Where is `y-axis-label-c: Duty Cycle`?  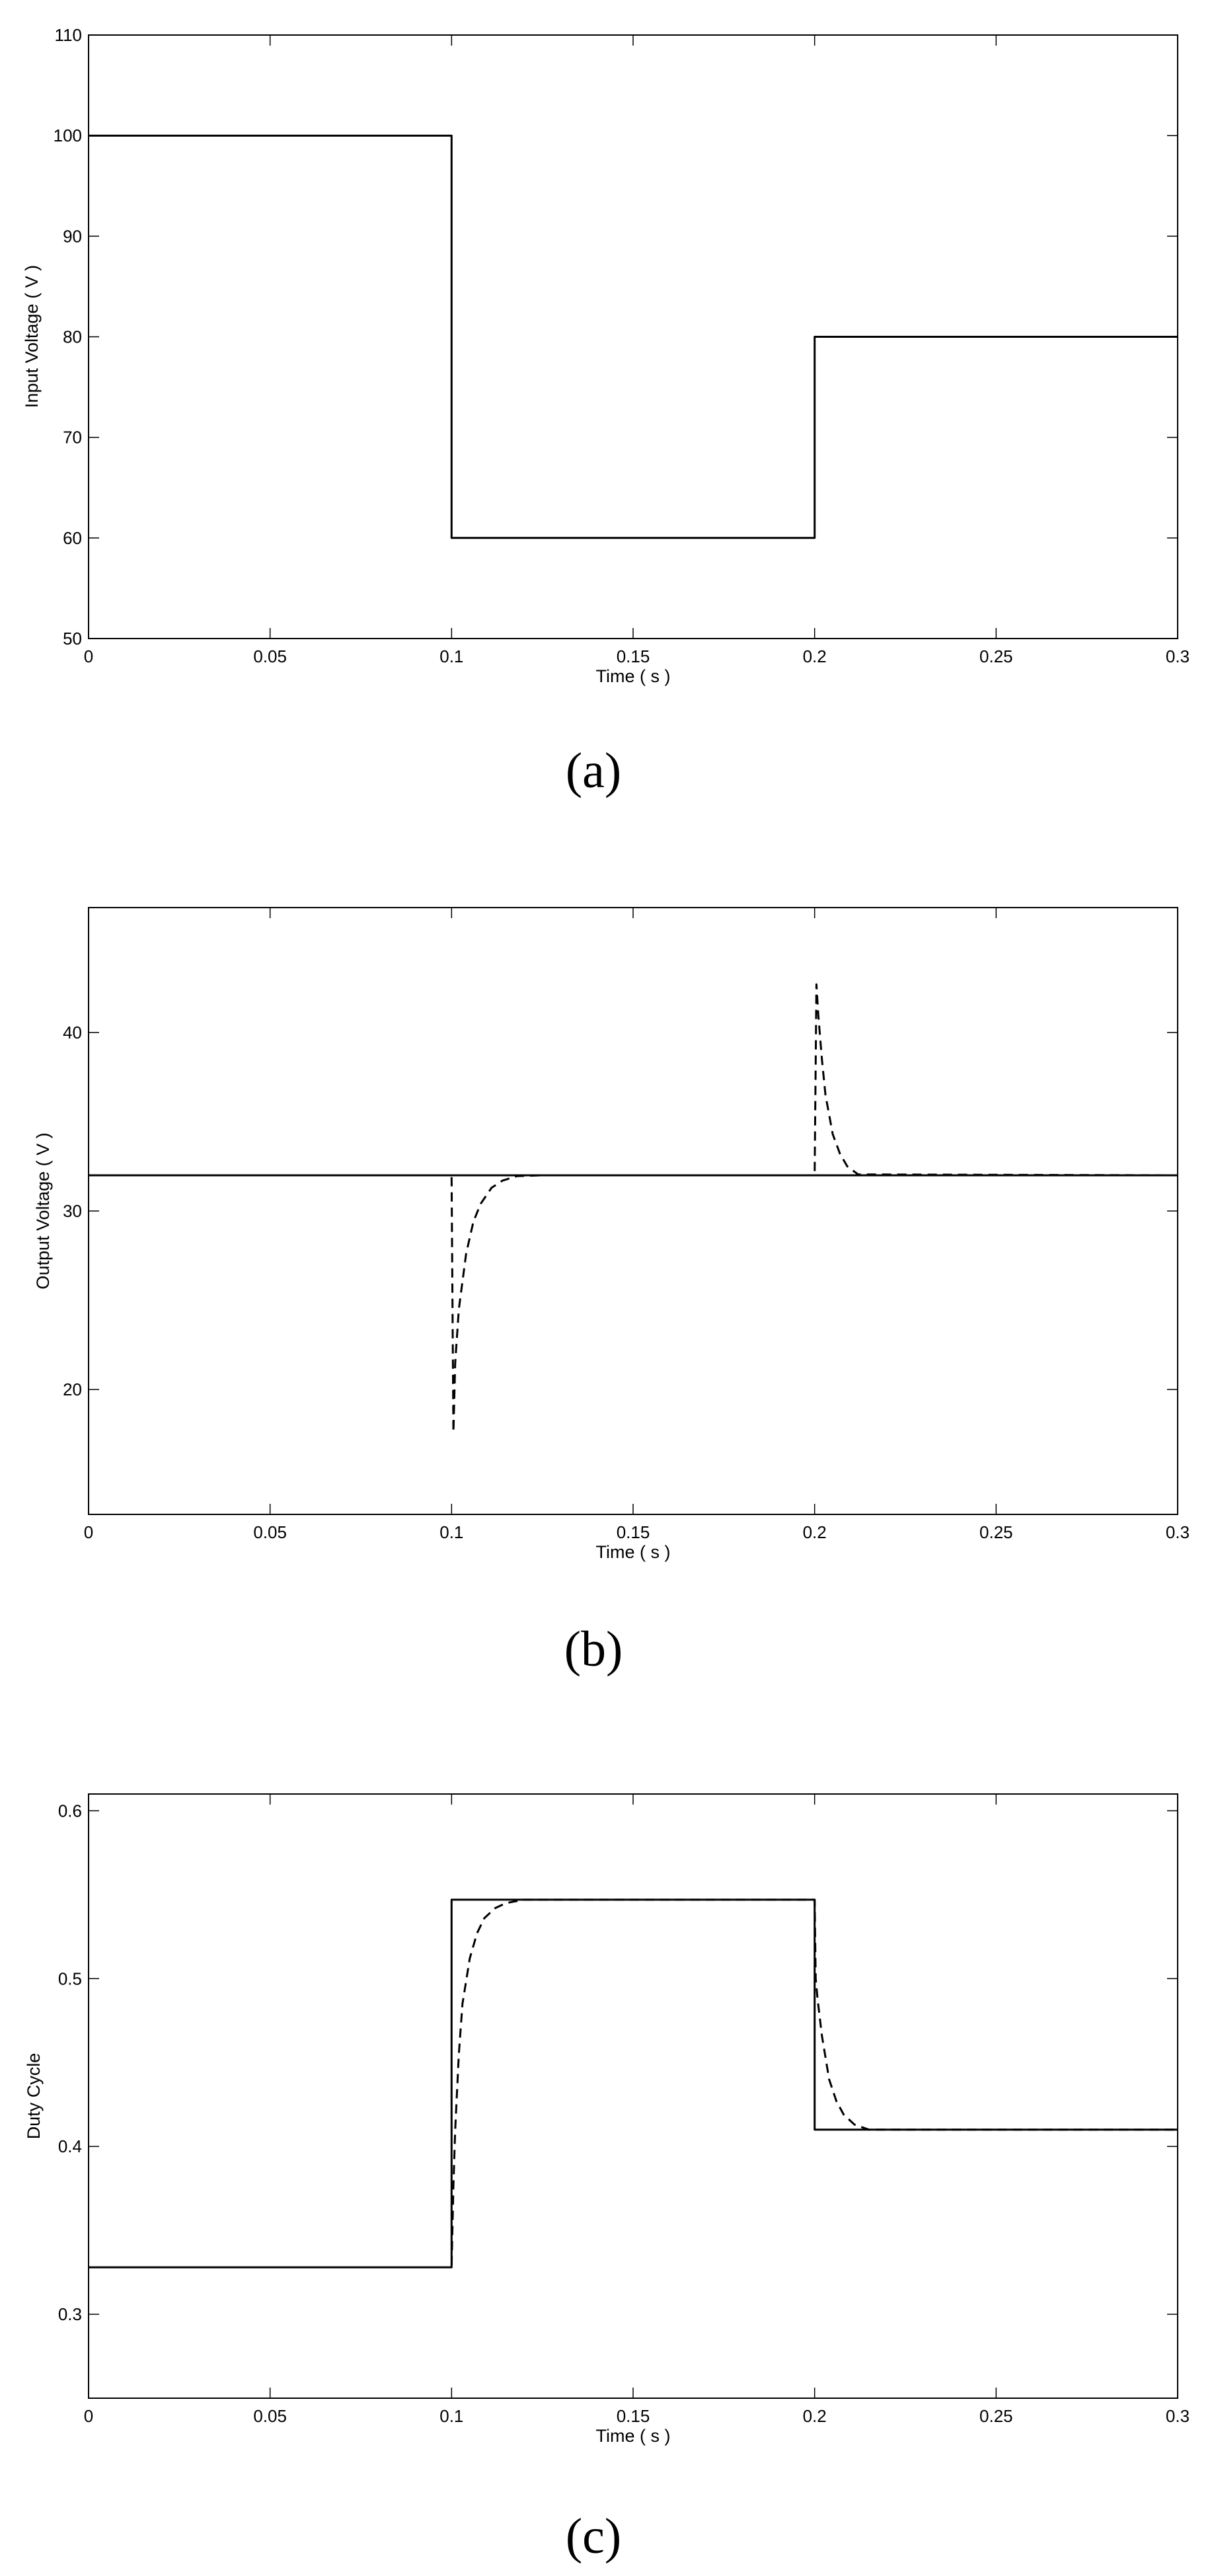 y-axis-label-c: Duty Cycle is located at coordinates (34, 2096).